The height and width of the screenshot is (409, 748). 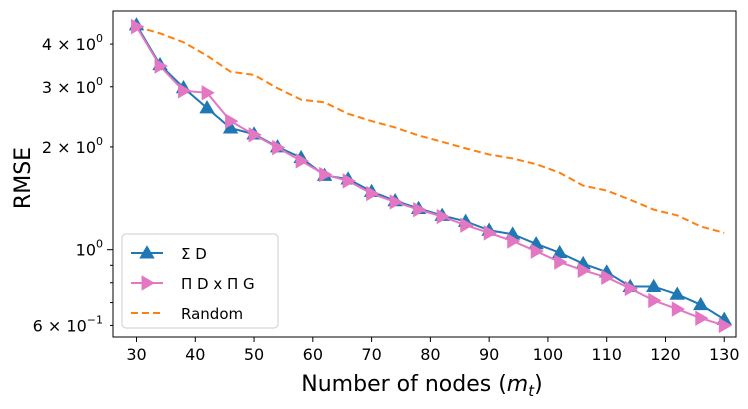 What do you see at coordinates (72, 146) in the screenshot?
I see `y-tick-label: 2 × 100` at bounding box center [72, 146].